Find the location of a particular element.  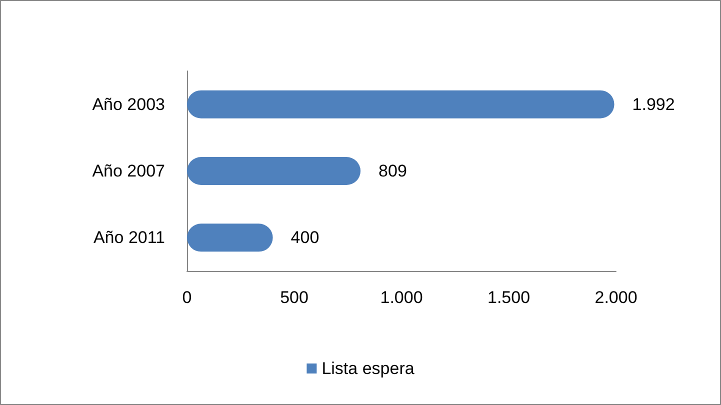

data-label: 1.992 is located at coordinates (653, 104).